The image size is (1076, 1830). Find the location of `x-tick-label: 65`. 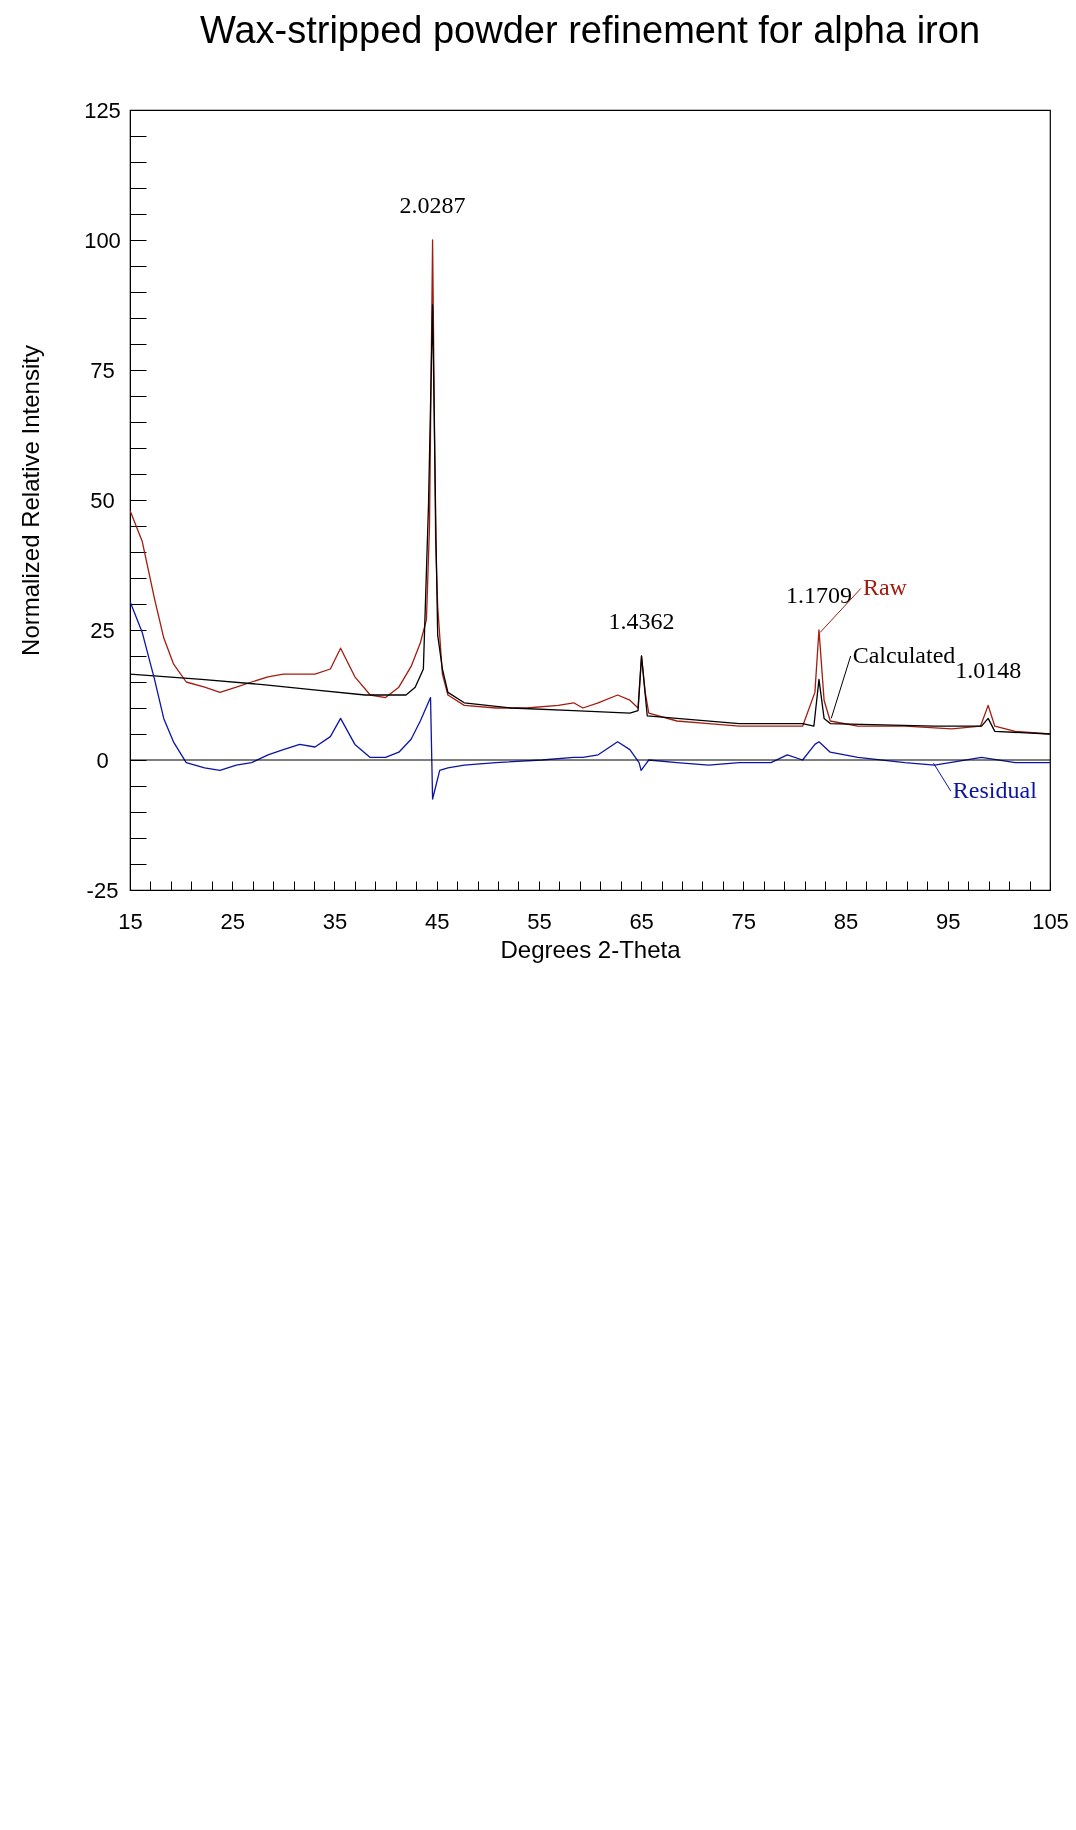

x-tick-label: 65 is located at coordinates (641, 921).